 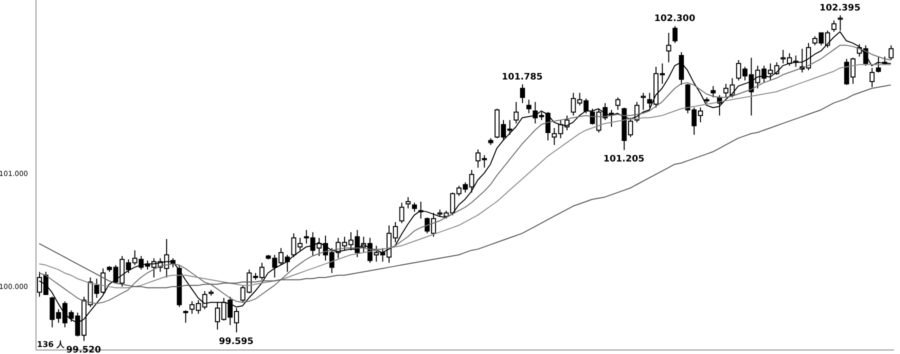 I want to click on annotation: 99.595, so click(x=236, y=341).